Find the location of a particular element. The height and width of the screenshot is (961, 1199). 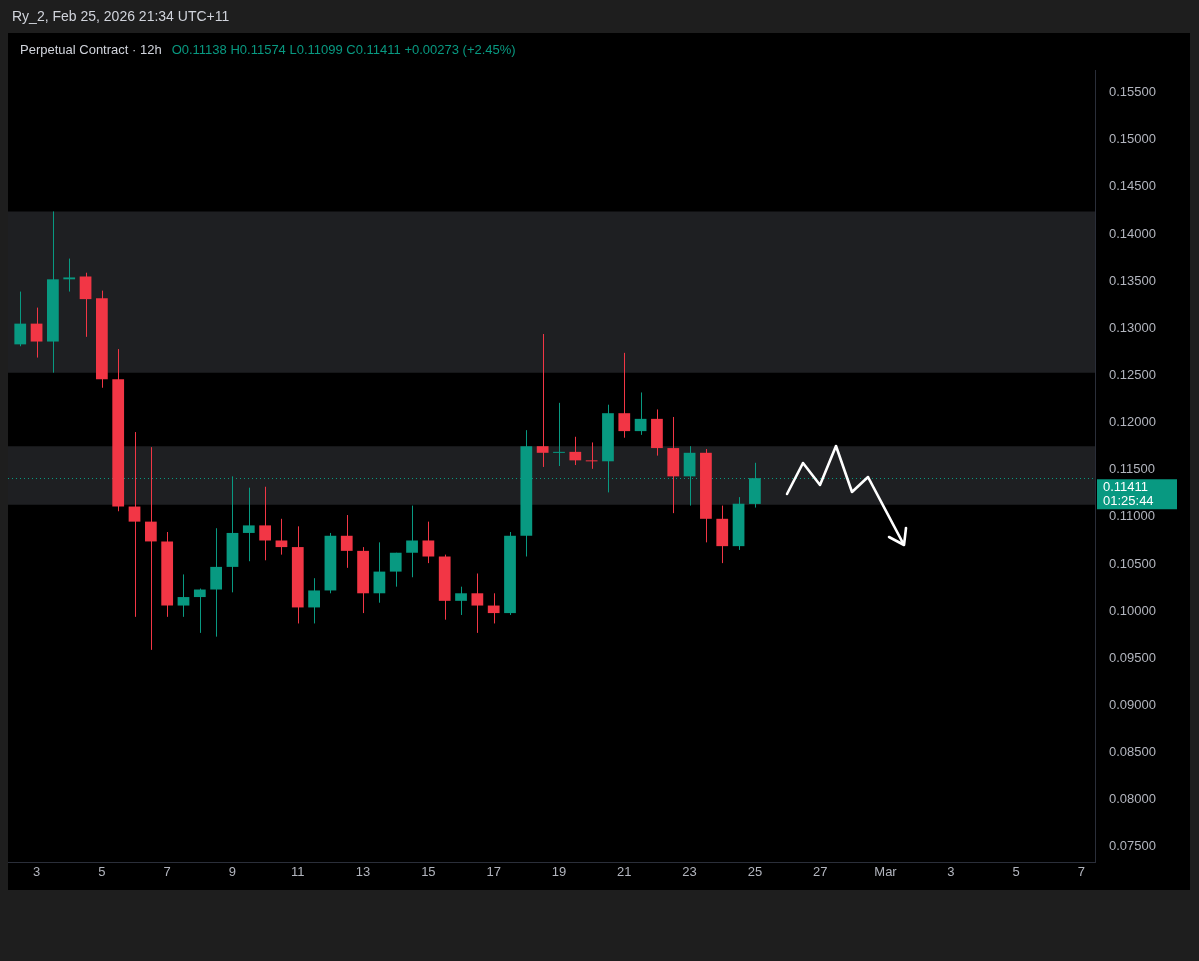

chart-title: Perpetual Contract · 12h is located at coordinates (91, 49).